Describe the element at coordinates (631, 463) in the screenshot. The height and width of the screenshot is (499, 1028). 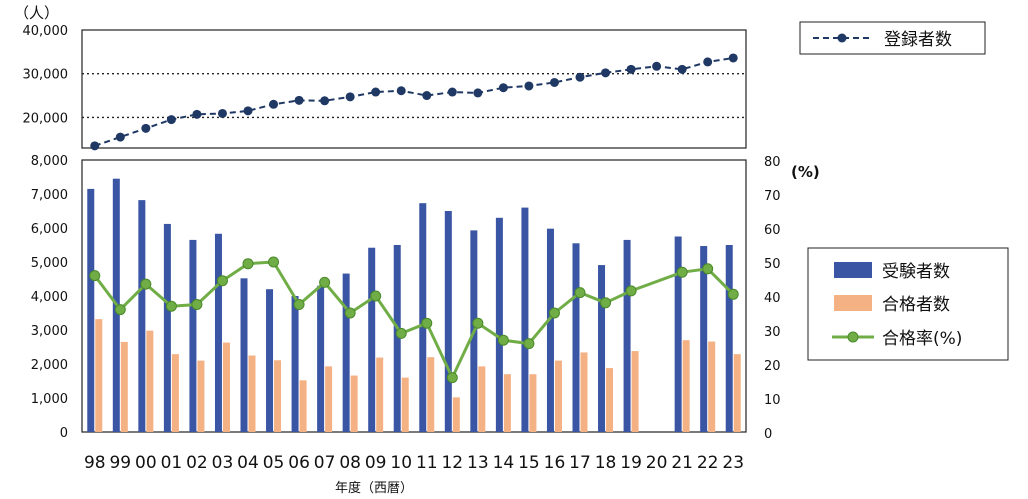
I see `x-tick: 19` at that location.